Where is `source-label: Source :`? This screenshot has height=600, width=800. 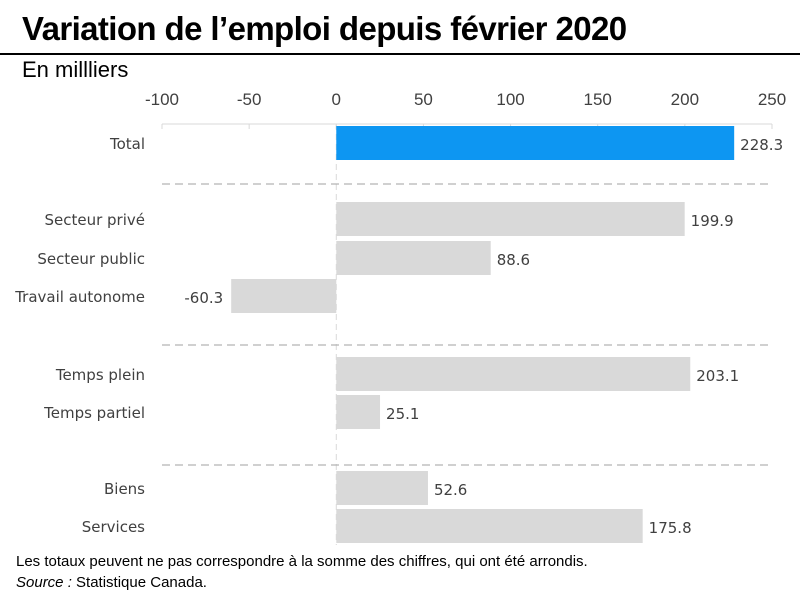 source-label: Source : is located at coordinates (44, 582).